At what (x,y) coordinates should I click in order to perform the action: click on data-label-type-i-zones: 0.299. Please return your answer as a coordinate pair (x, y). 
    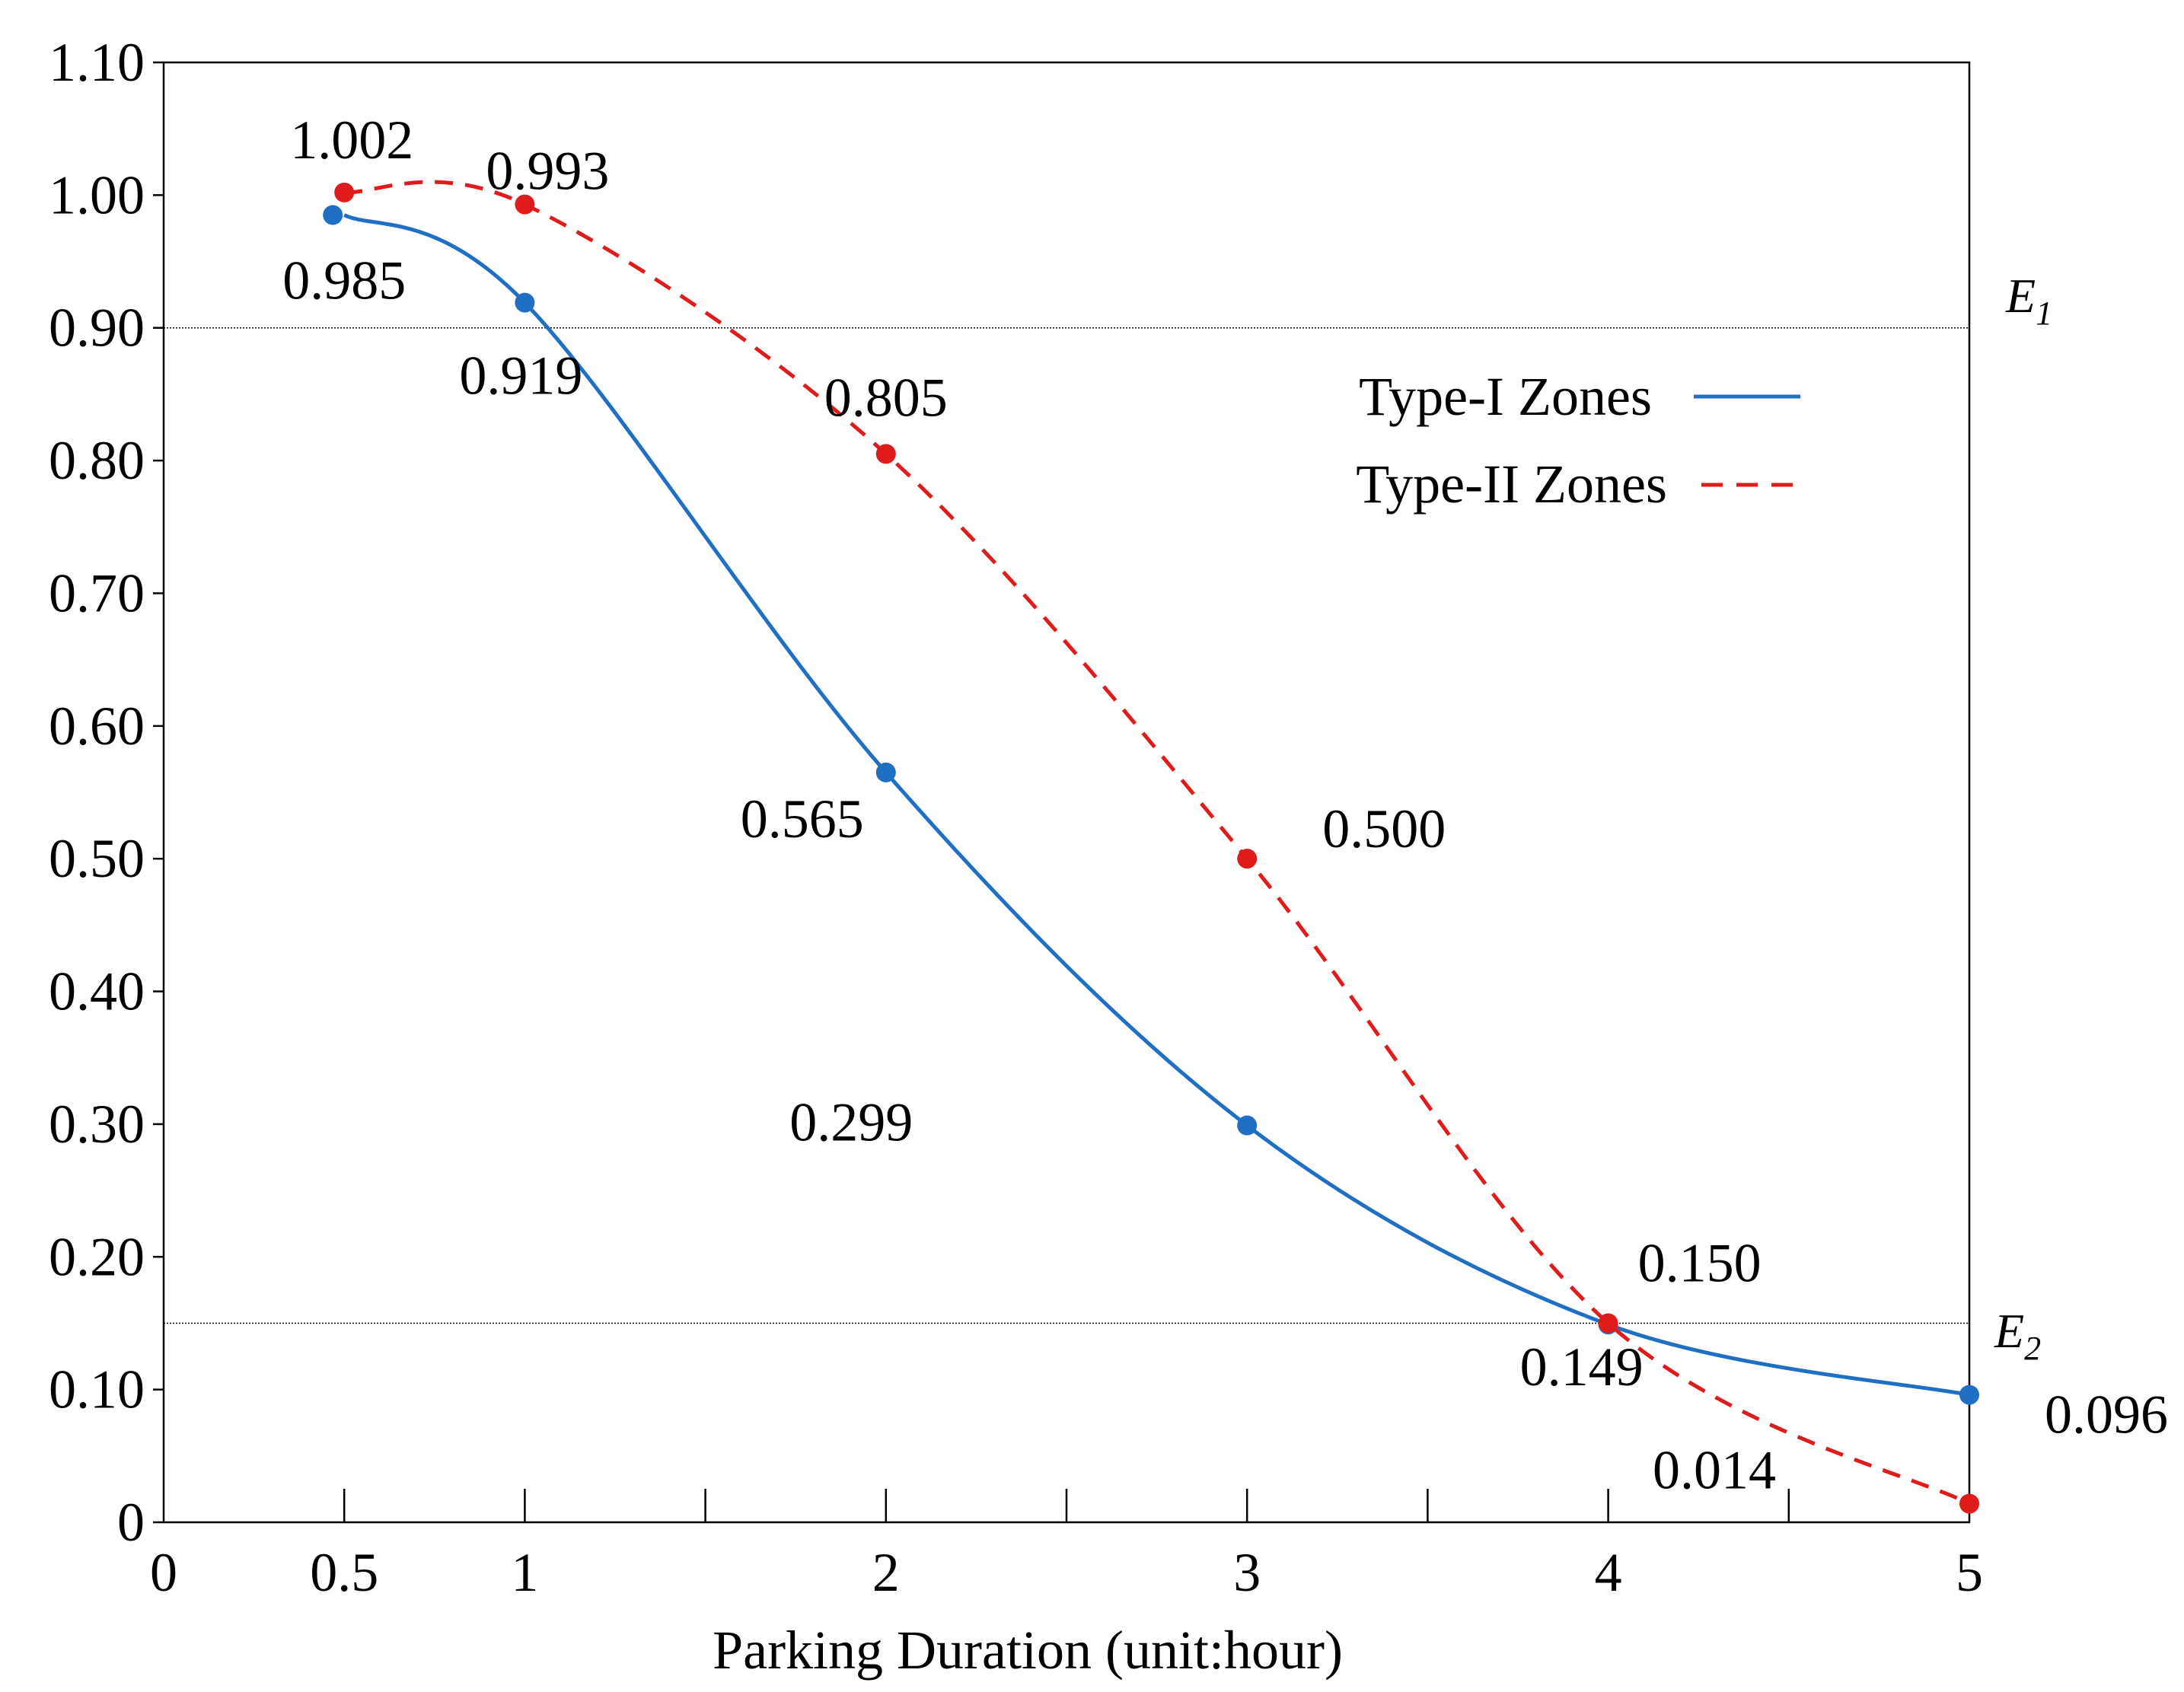
    Looking at the image, I should click on (851, 1122).